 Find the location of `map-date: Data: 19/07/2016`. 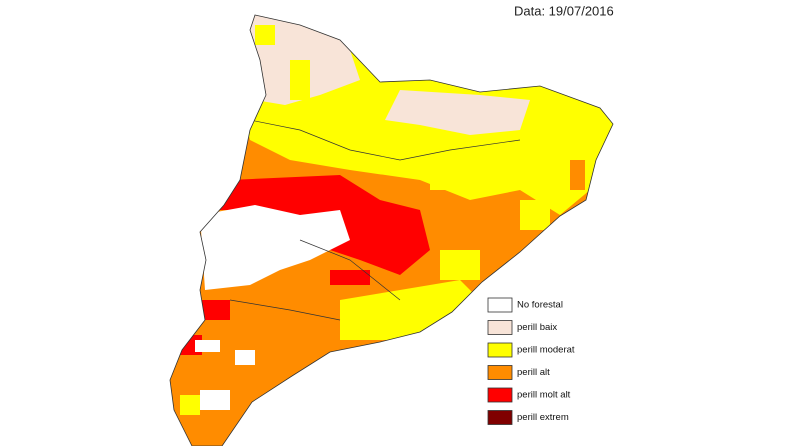

map-date: Data: 19/07/2016 is located at coordinates (564, 10).